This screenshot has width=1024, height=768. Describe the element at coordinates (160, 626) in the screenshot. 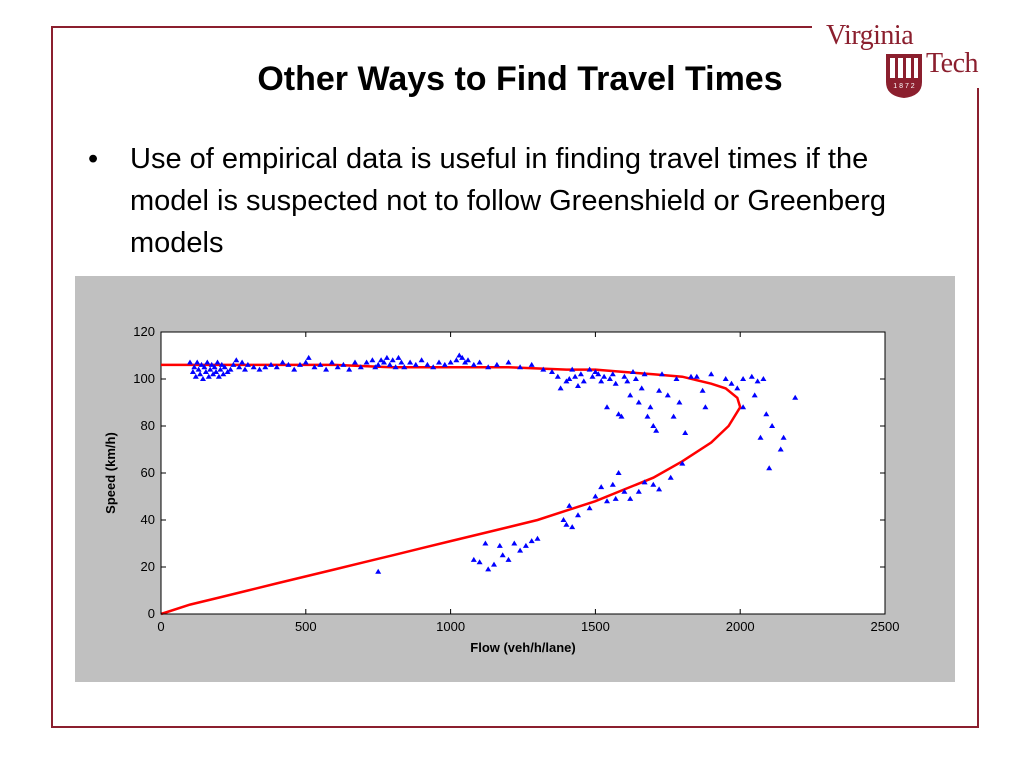

I see `x-tick-label: 0` at that location.